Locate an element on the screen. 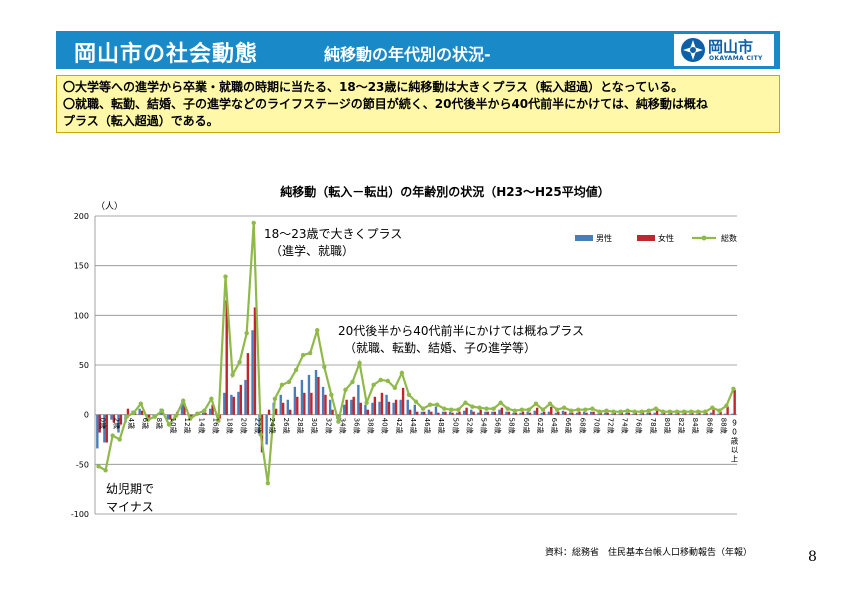 Image resolution: width=842 pixels, height=593 pixels. x-tick-label: 8歳 is located at coordinates (159, 423).